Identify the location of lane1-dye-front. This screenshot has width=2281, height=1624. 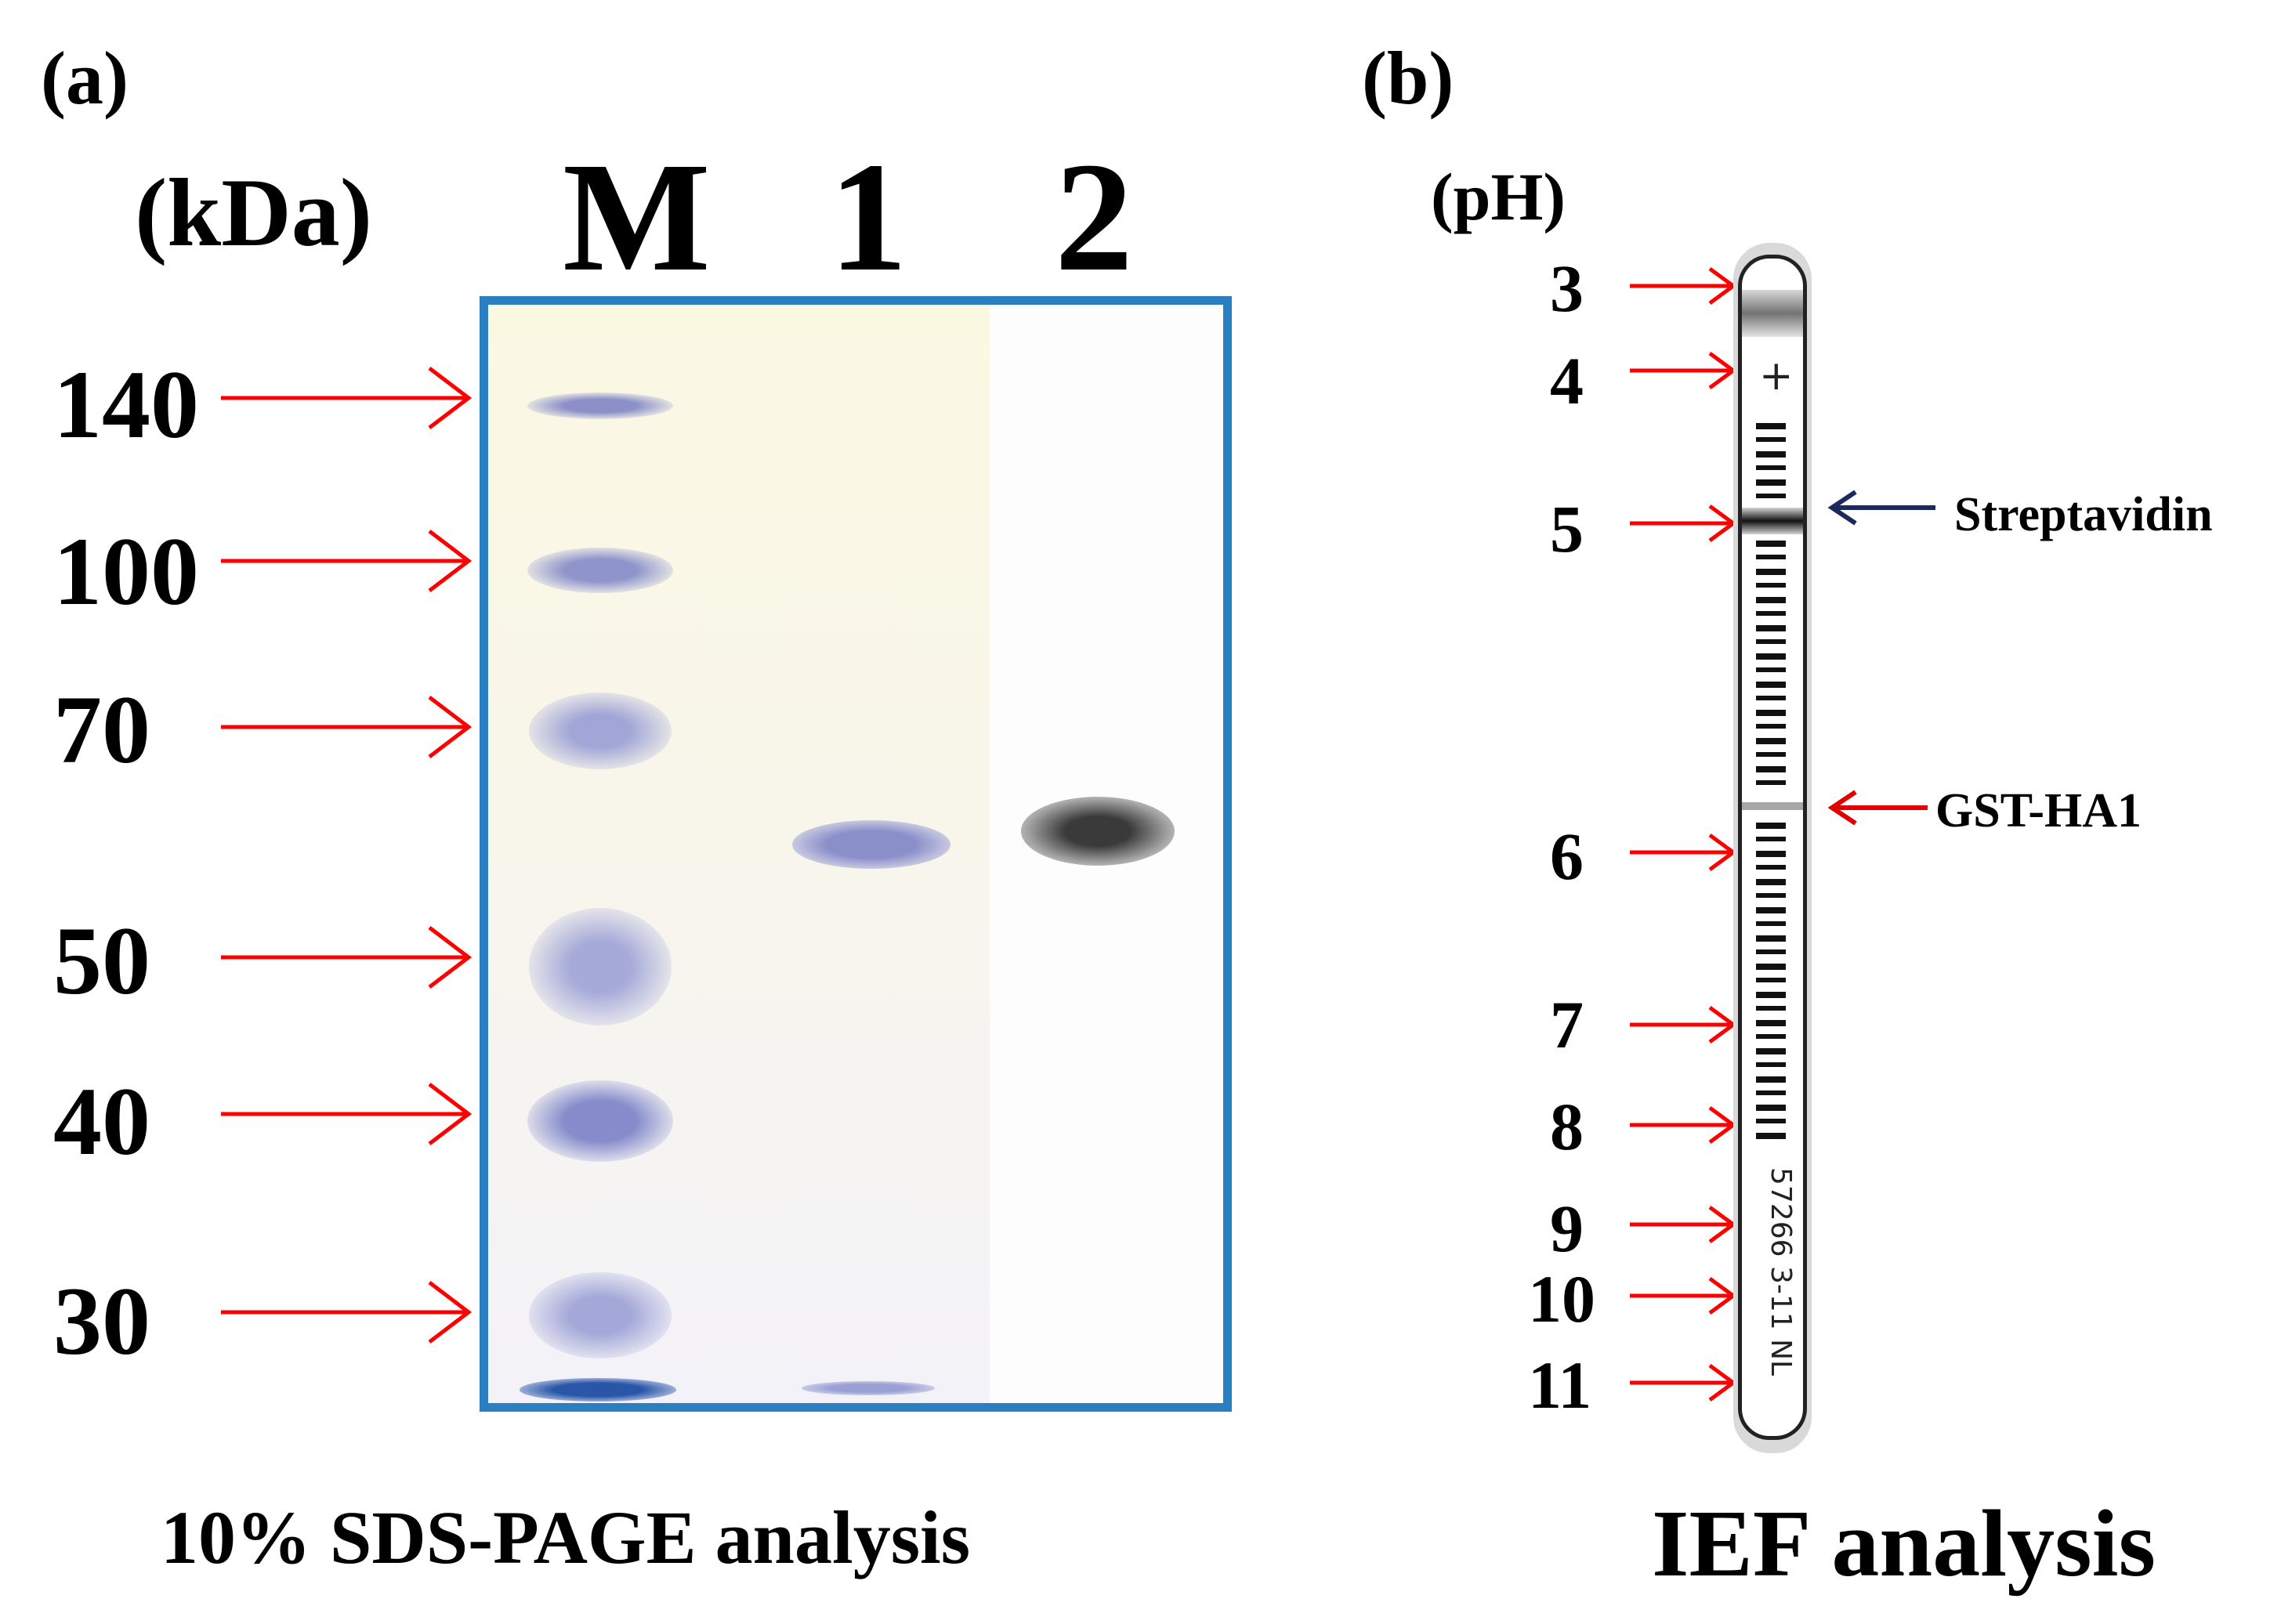
(869, 1388).